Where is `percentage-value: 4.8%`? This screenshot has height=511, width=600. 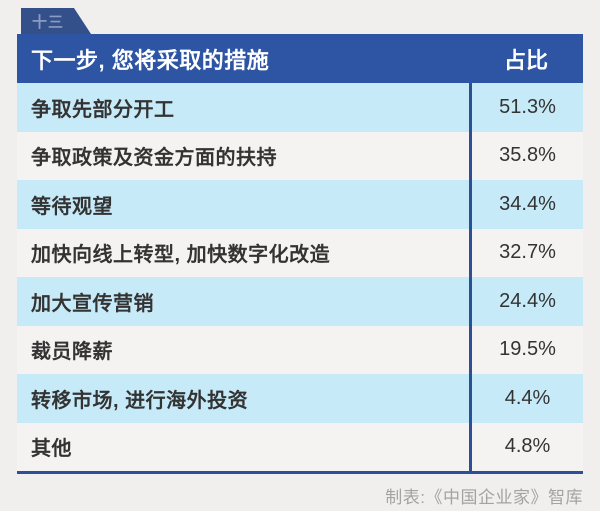 percentage-value: 4.8% is located at coordinates (526, 446).